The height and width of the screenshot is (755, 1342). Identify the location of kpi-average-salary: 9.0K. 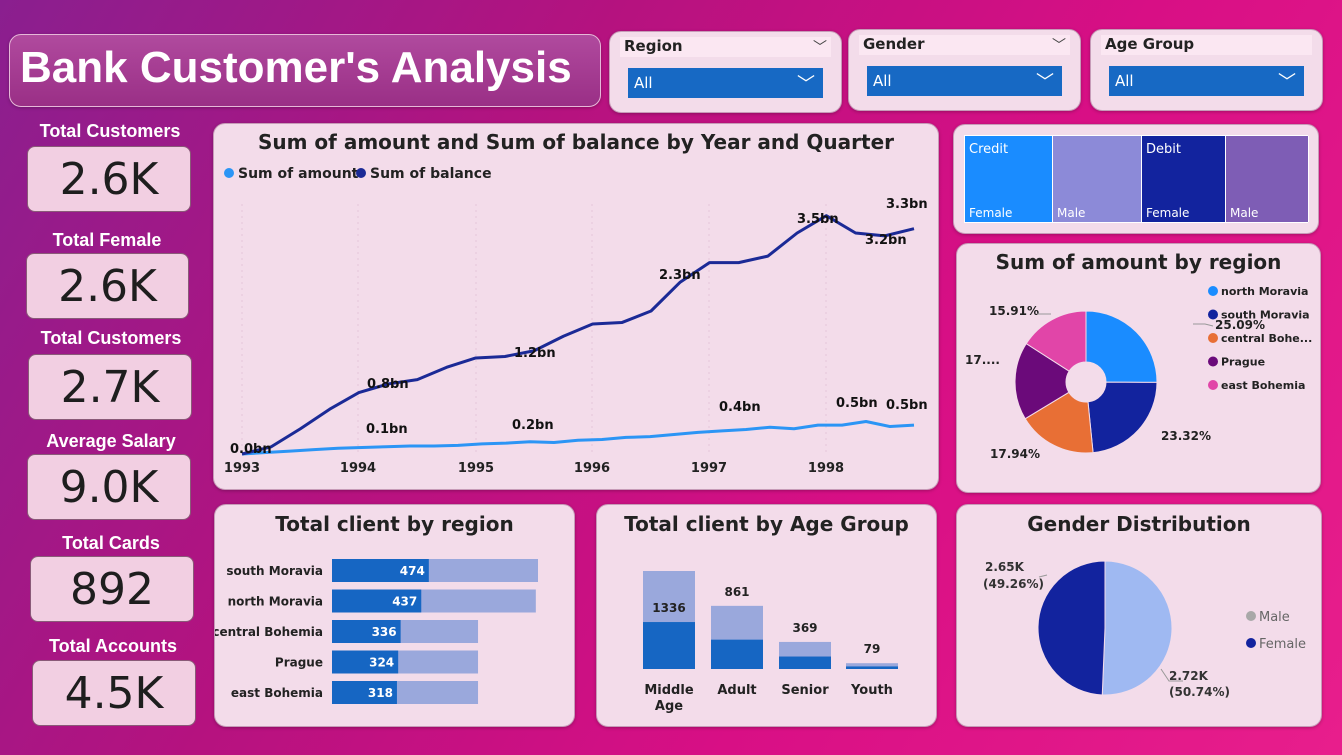
(109, 487).